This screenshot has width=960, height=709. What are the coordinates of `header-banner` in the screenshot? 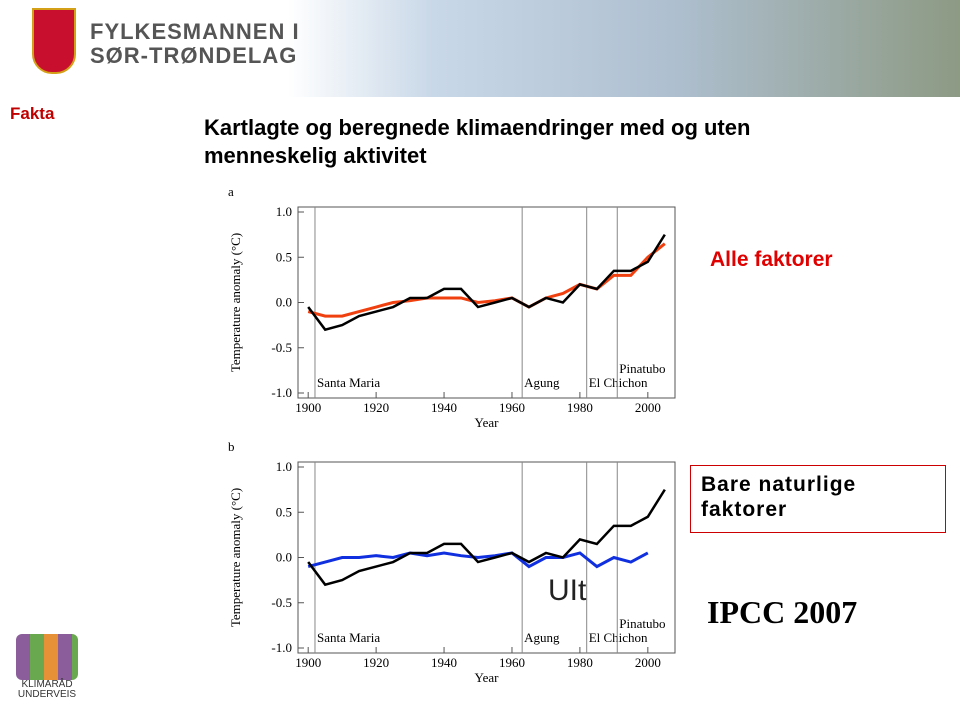 It's located at (480, 48).